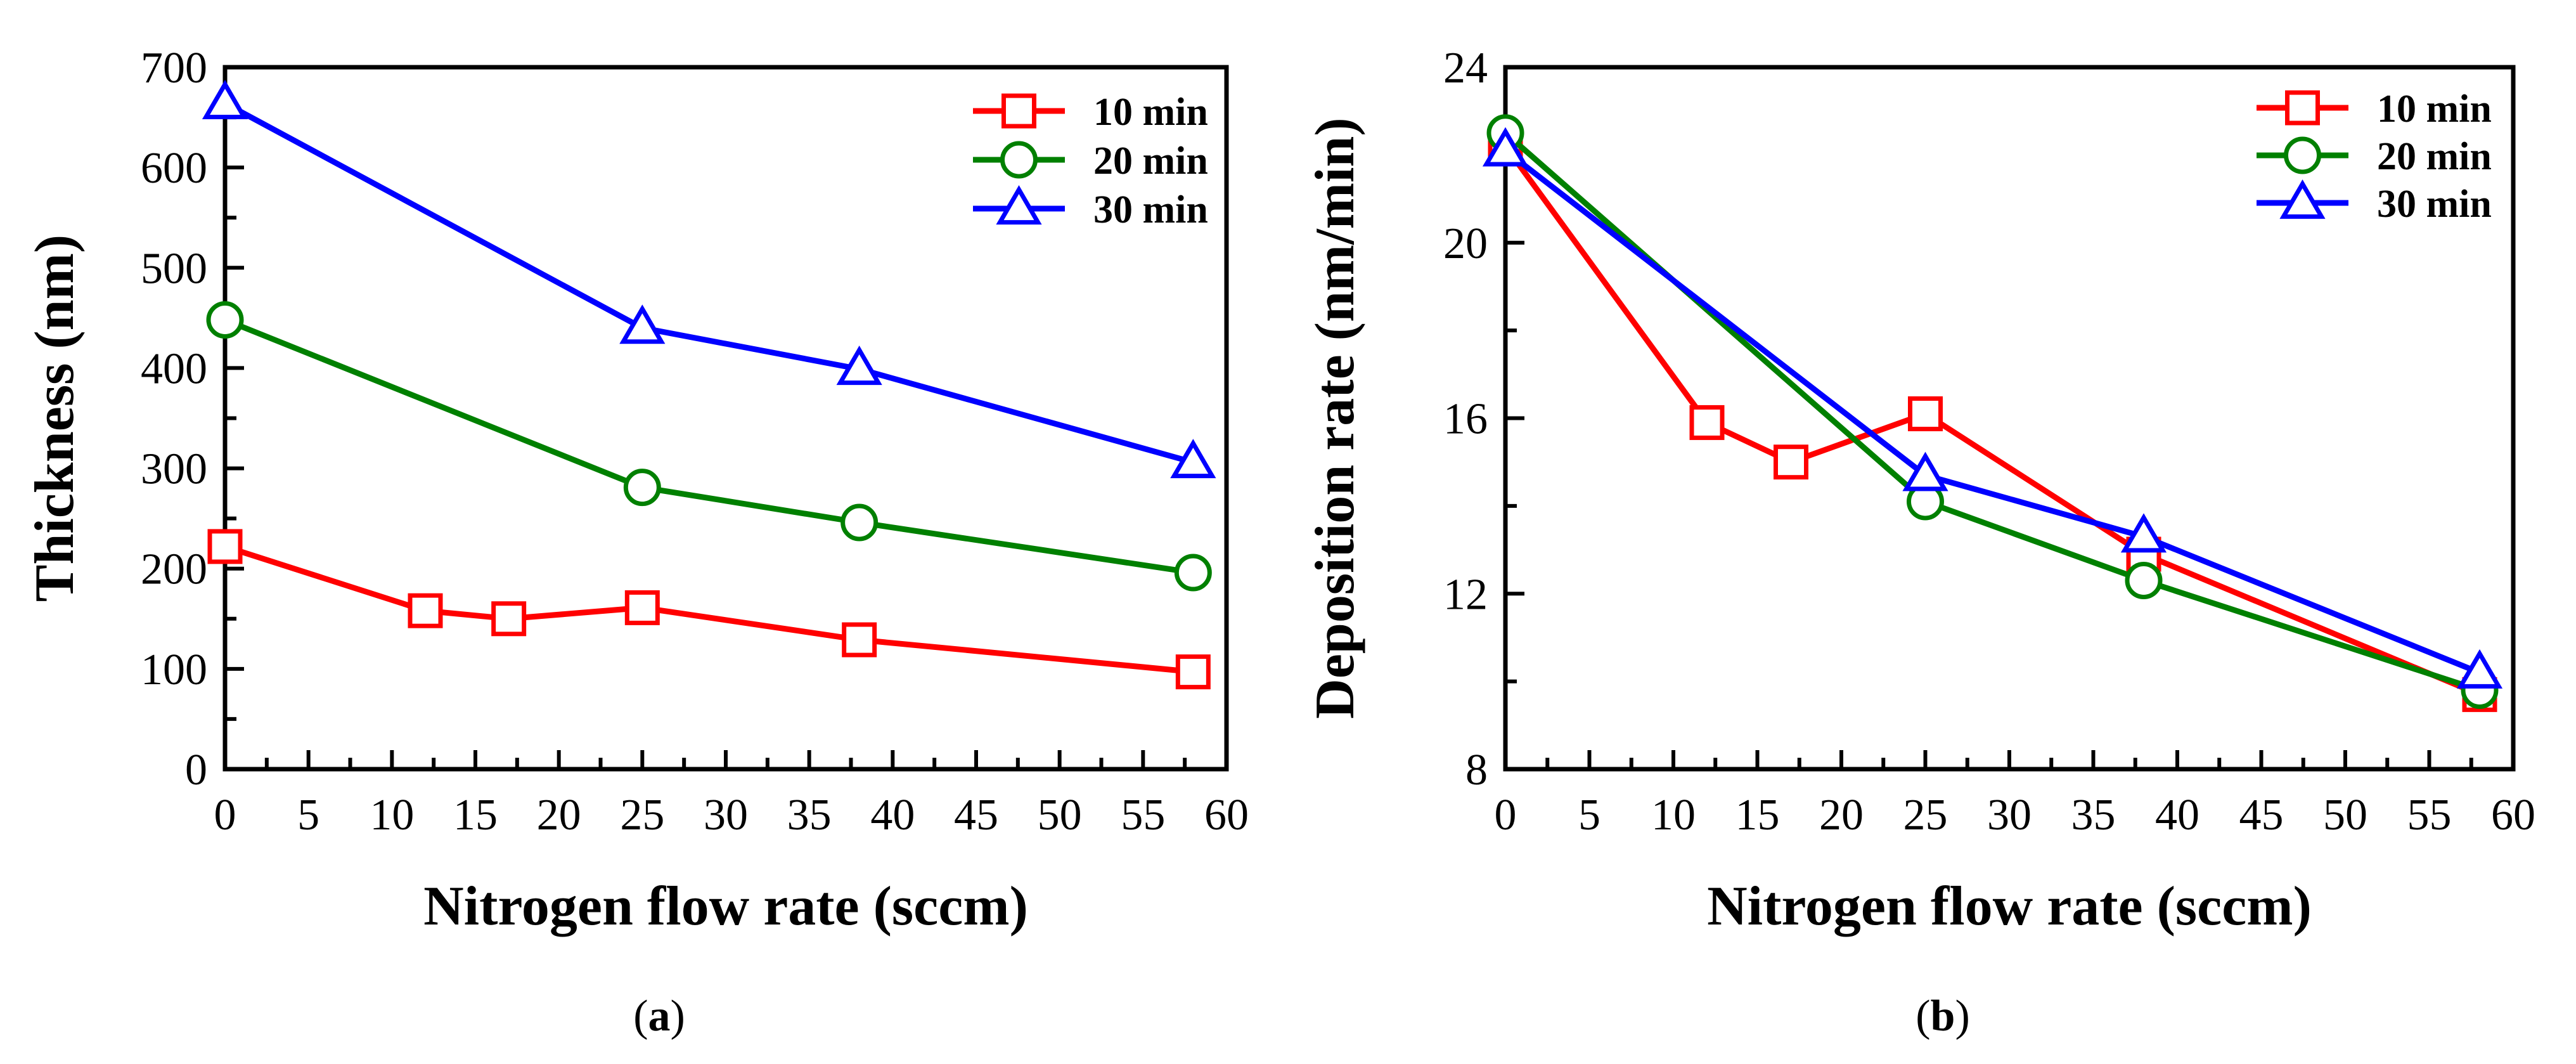 This screenshot has width=2576, height=1064. What do you see at coordinates (174, 569) in the screenshot?
I see `y-tick-label: 200` at bounding box center [174, 569].